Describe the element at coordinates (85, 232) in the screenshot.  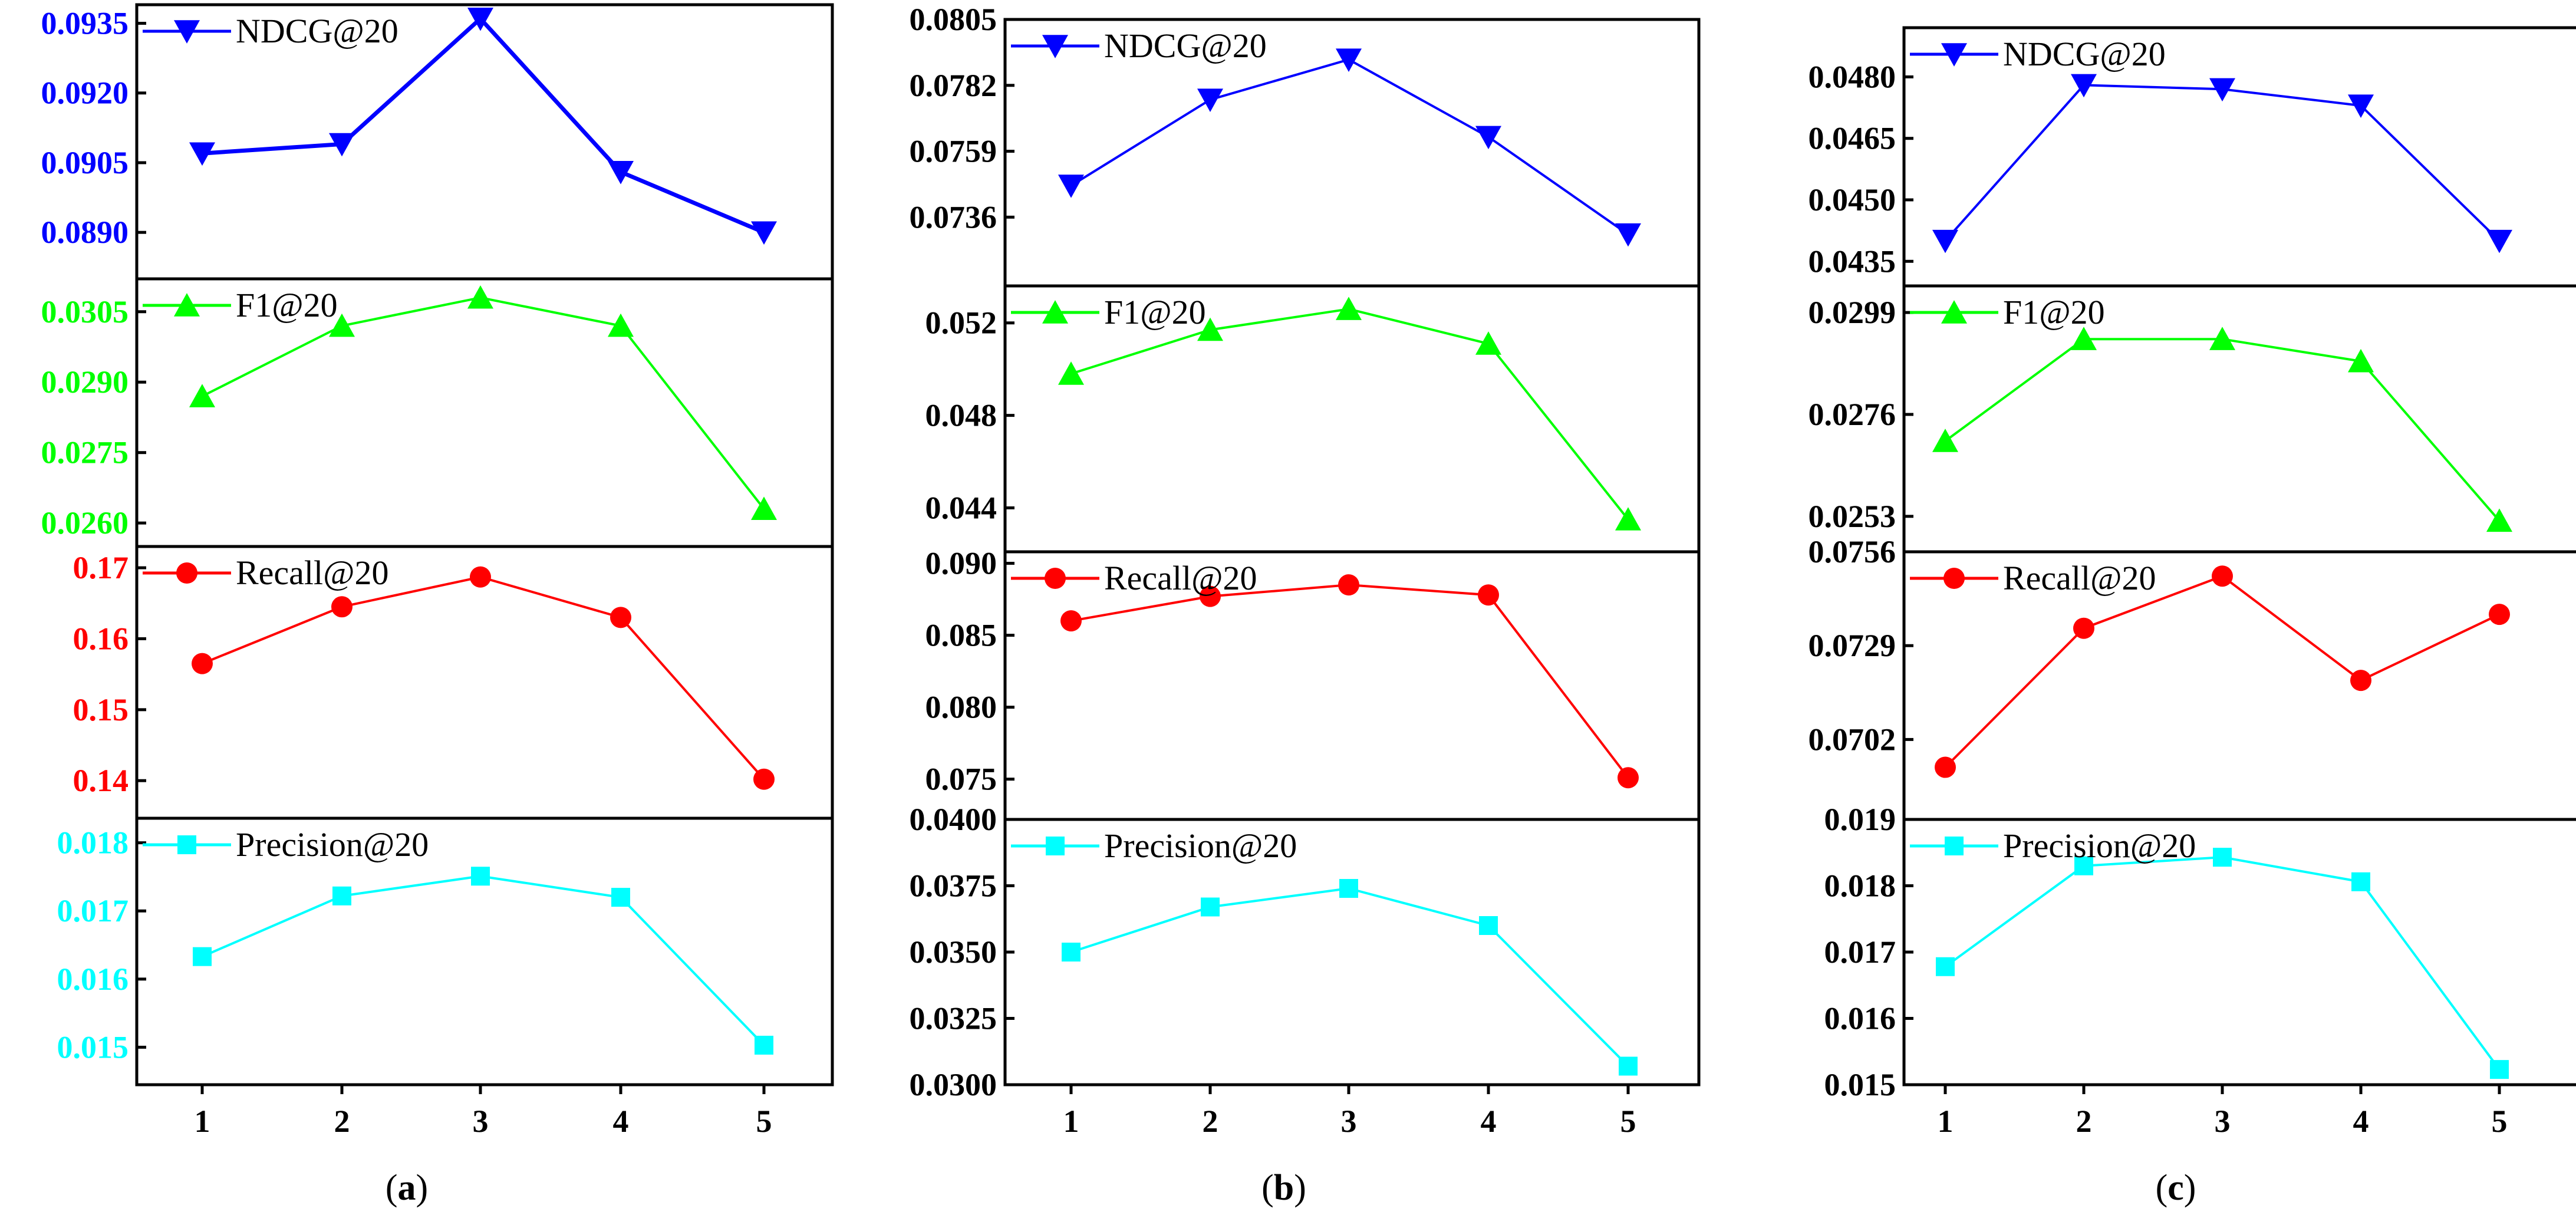
I see `y-tick-label: 0.0890` at that location.